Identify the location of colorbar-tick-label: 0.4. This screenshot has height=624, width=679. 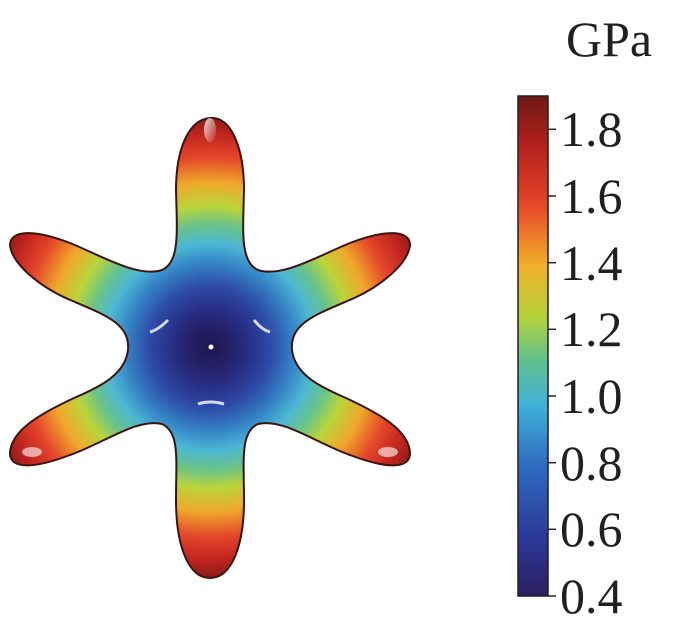
(591, 596).